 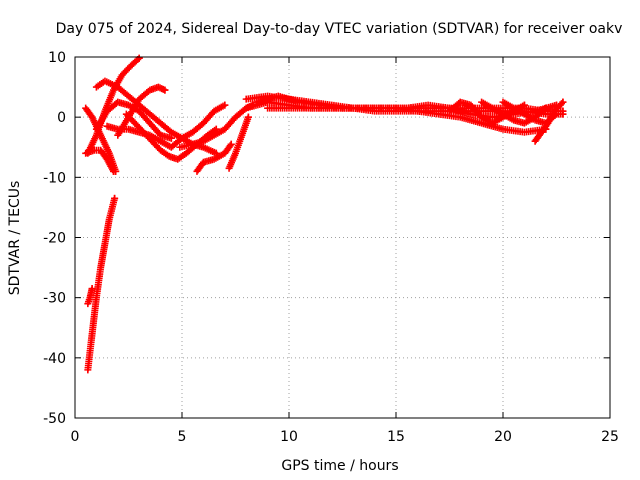 What do you see at coordinates (549, 121) in the screenshot?
I see `series-arc-r` at bounding box center [549, 121].